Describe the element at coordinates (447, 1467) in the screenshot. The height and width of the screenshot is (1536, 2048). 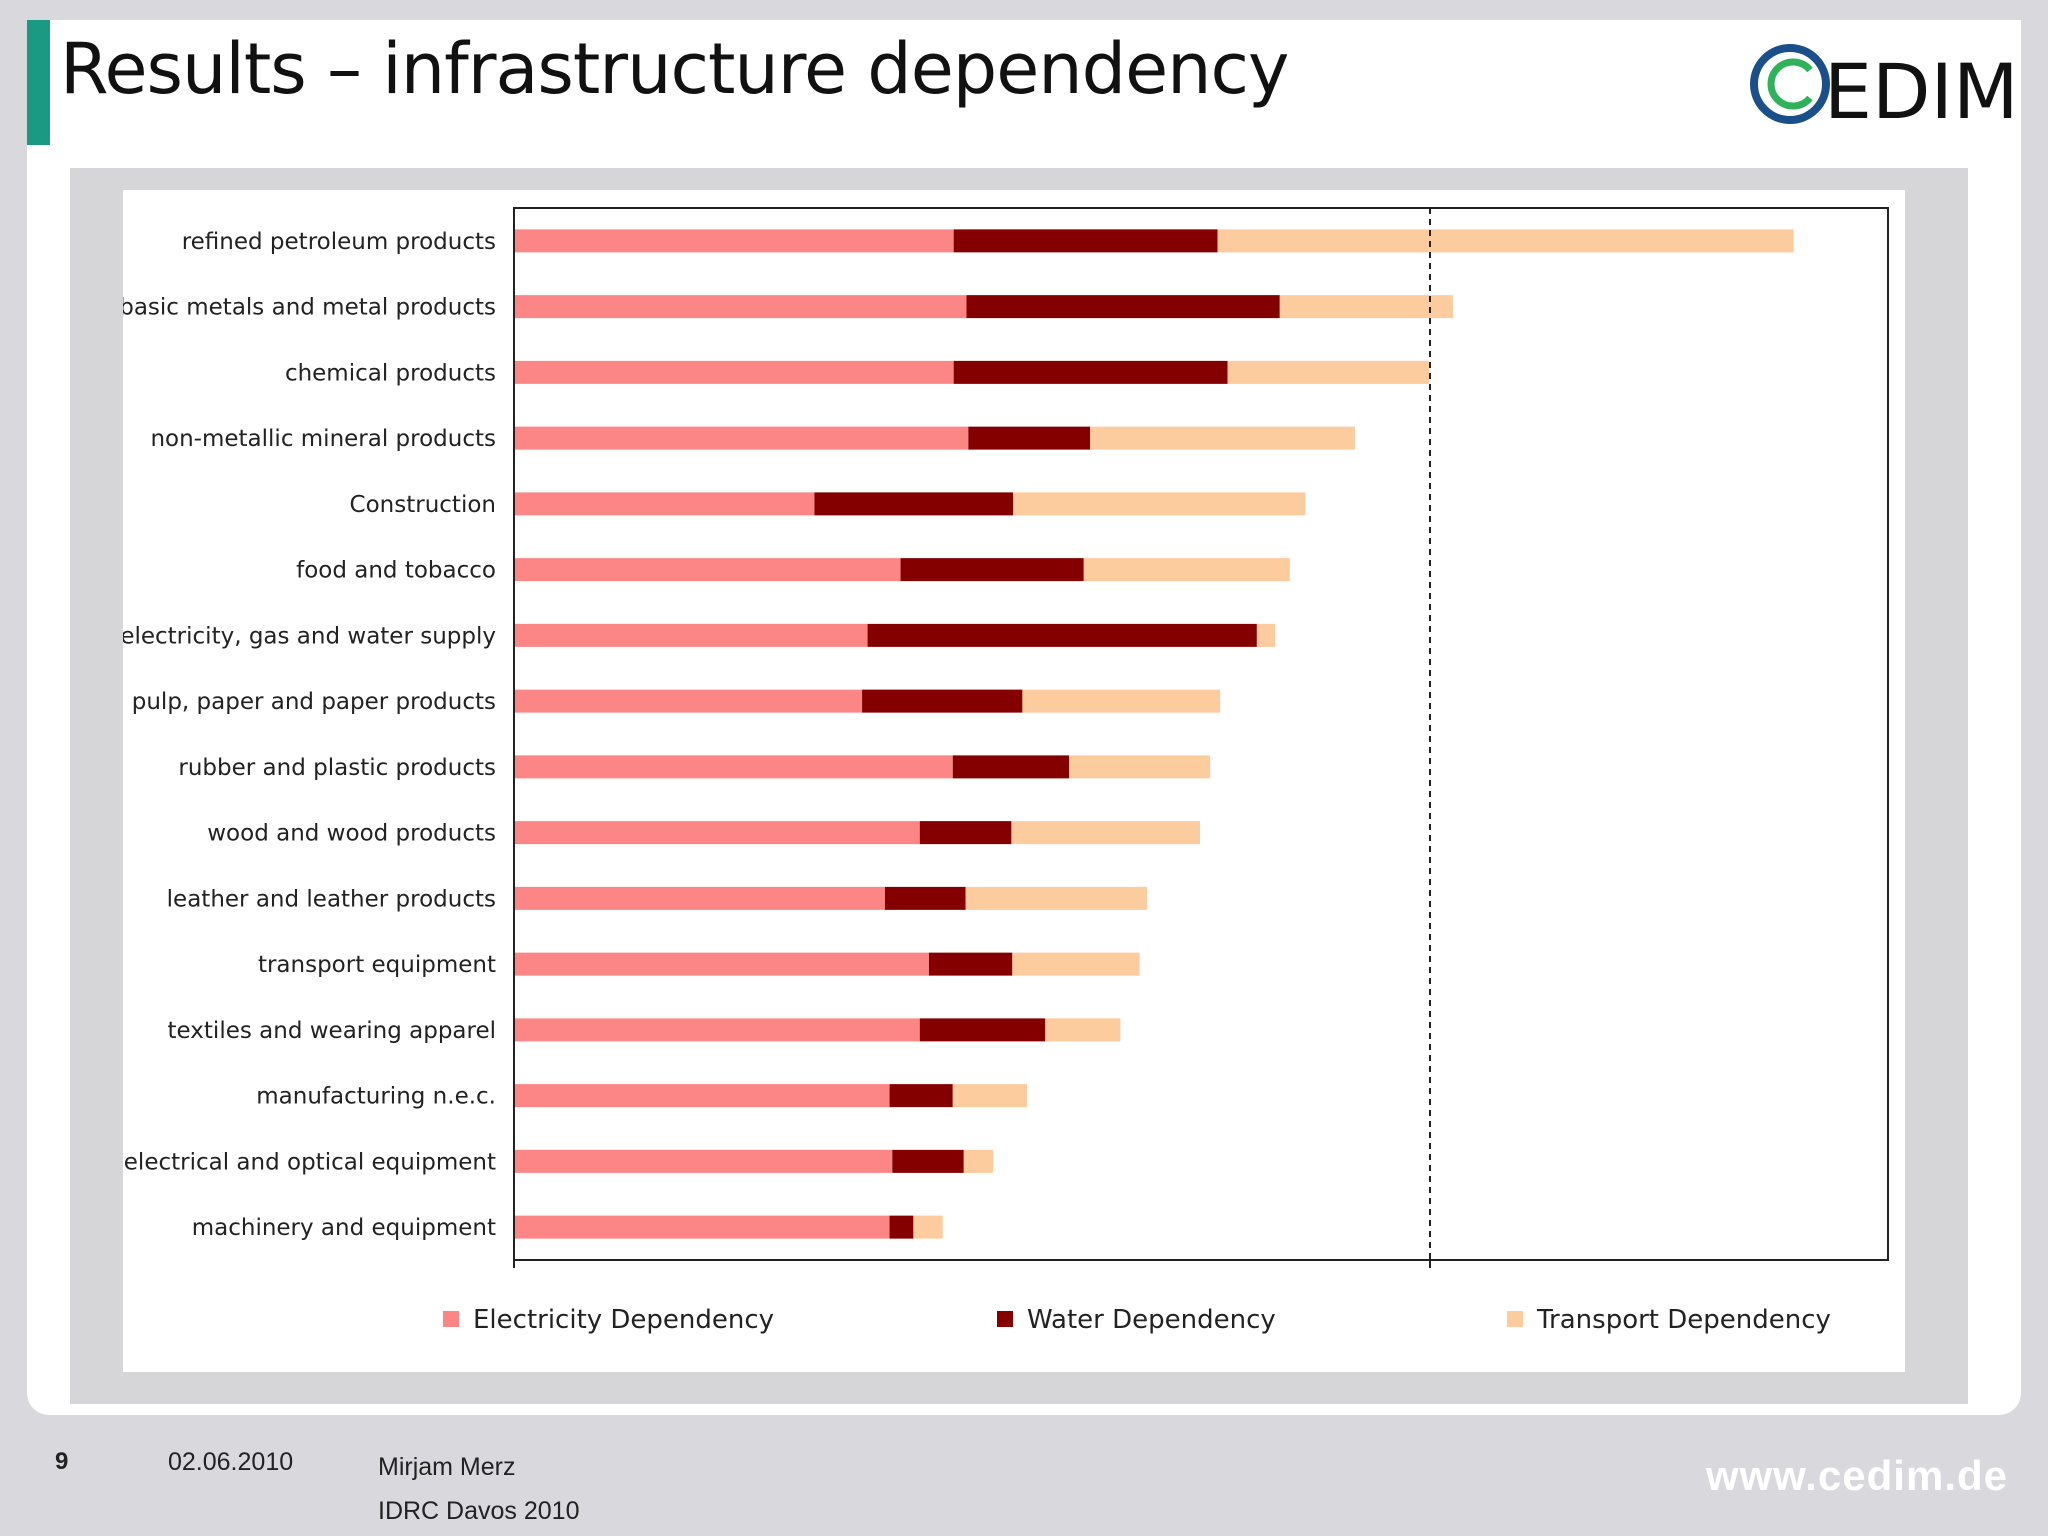
I see `footer-author: Mirjam Merz` at that location.